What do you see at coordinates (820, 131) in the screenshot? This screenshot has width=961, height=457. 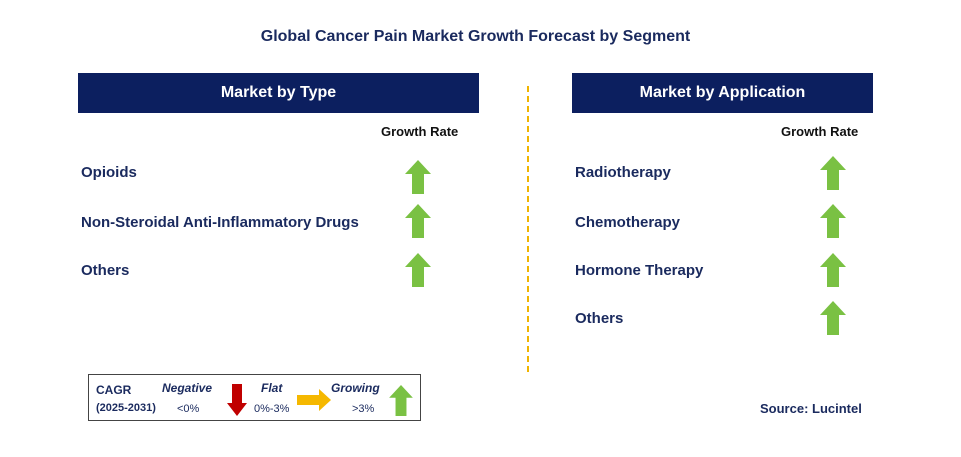 I see `application-growth-rate-label: Growth Rate` at bounding box center [820, 131].